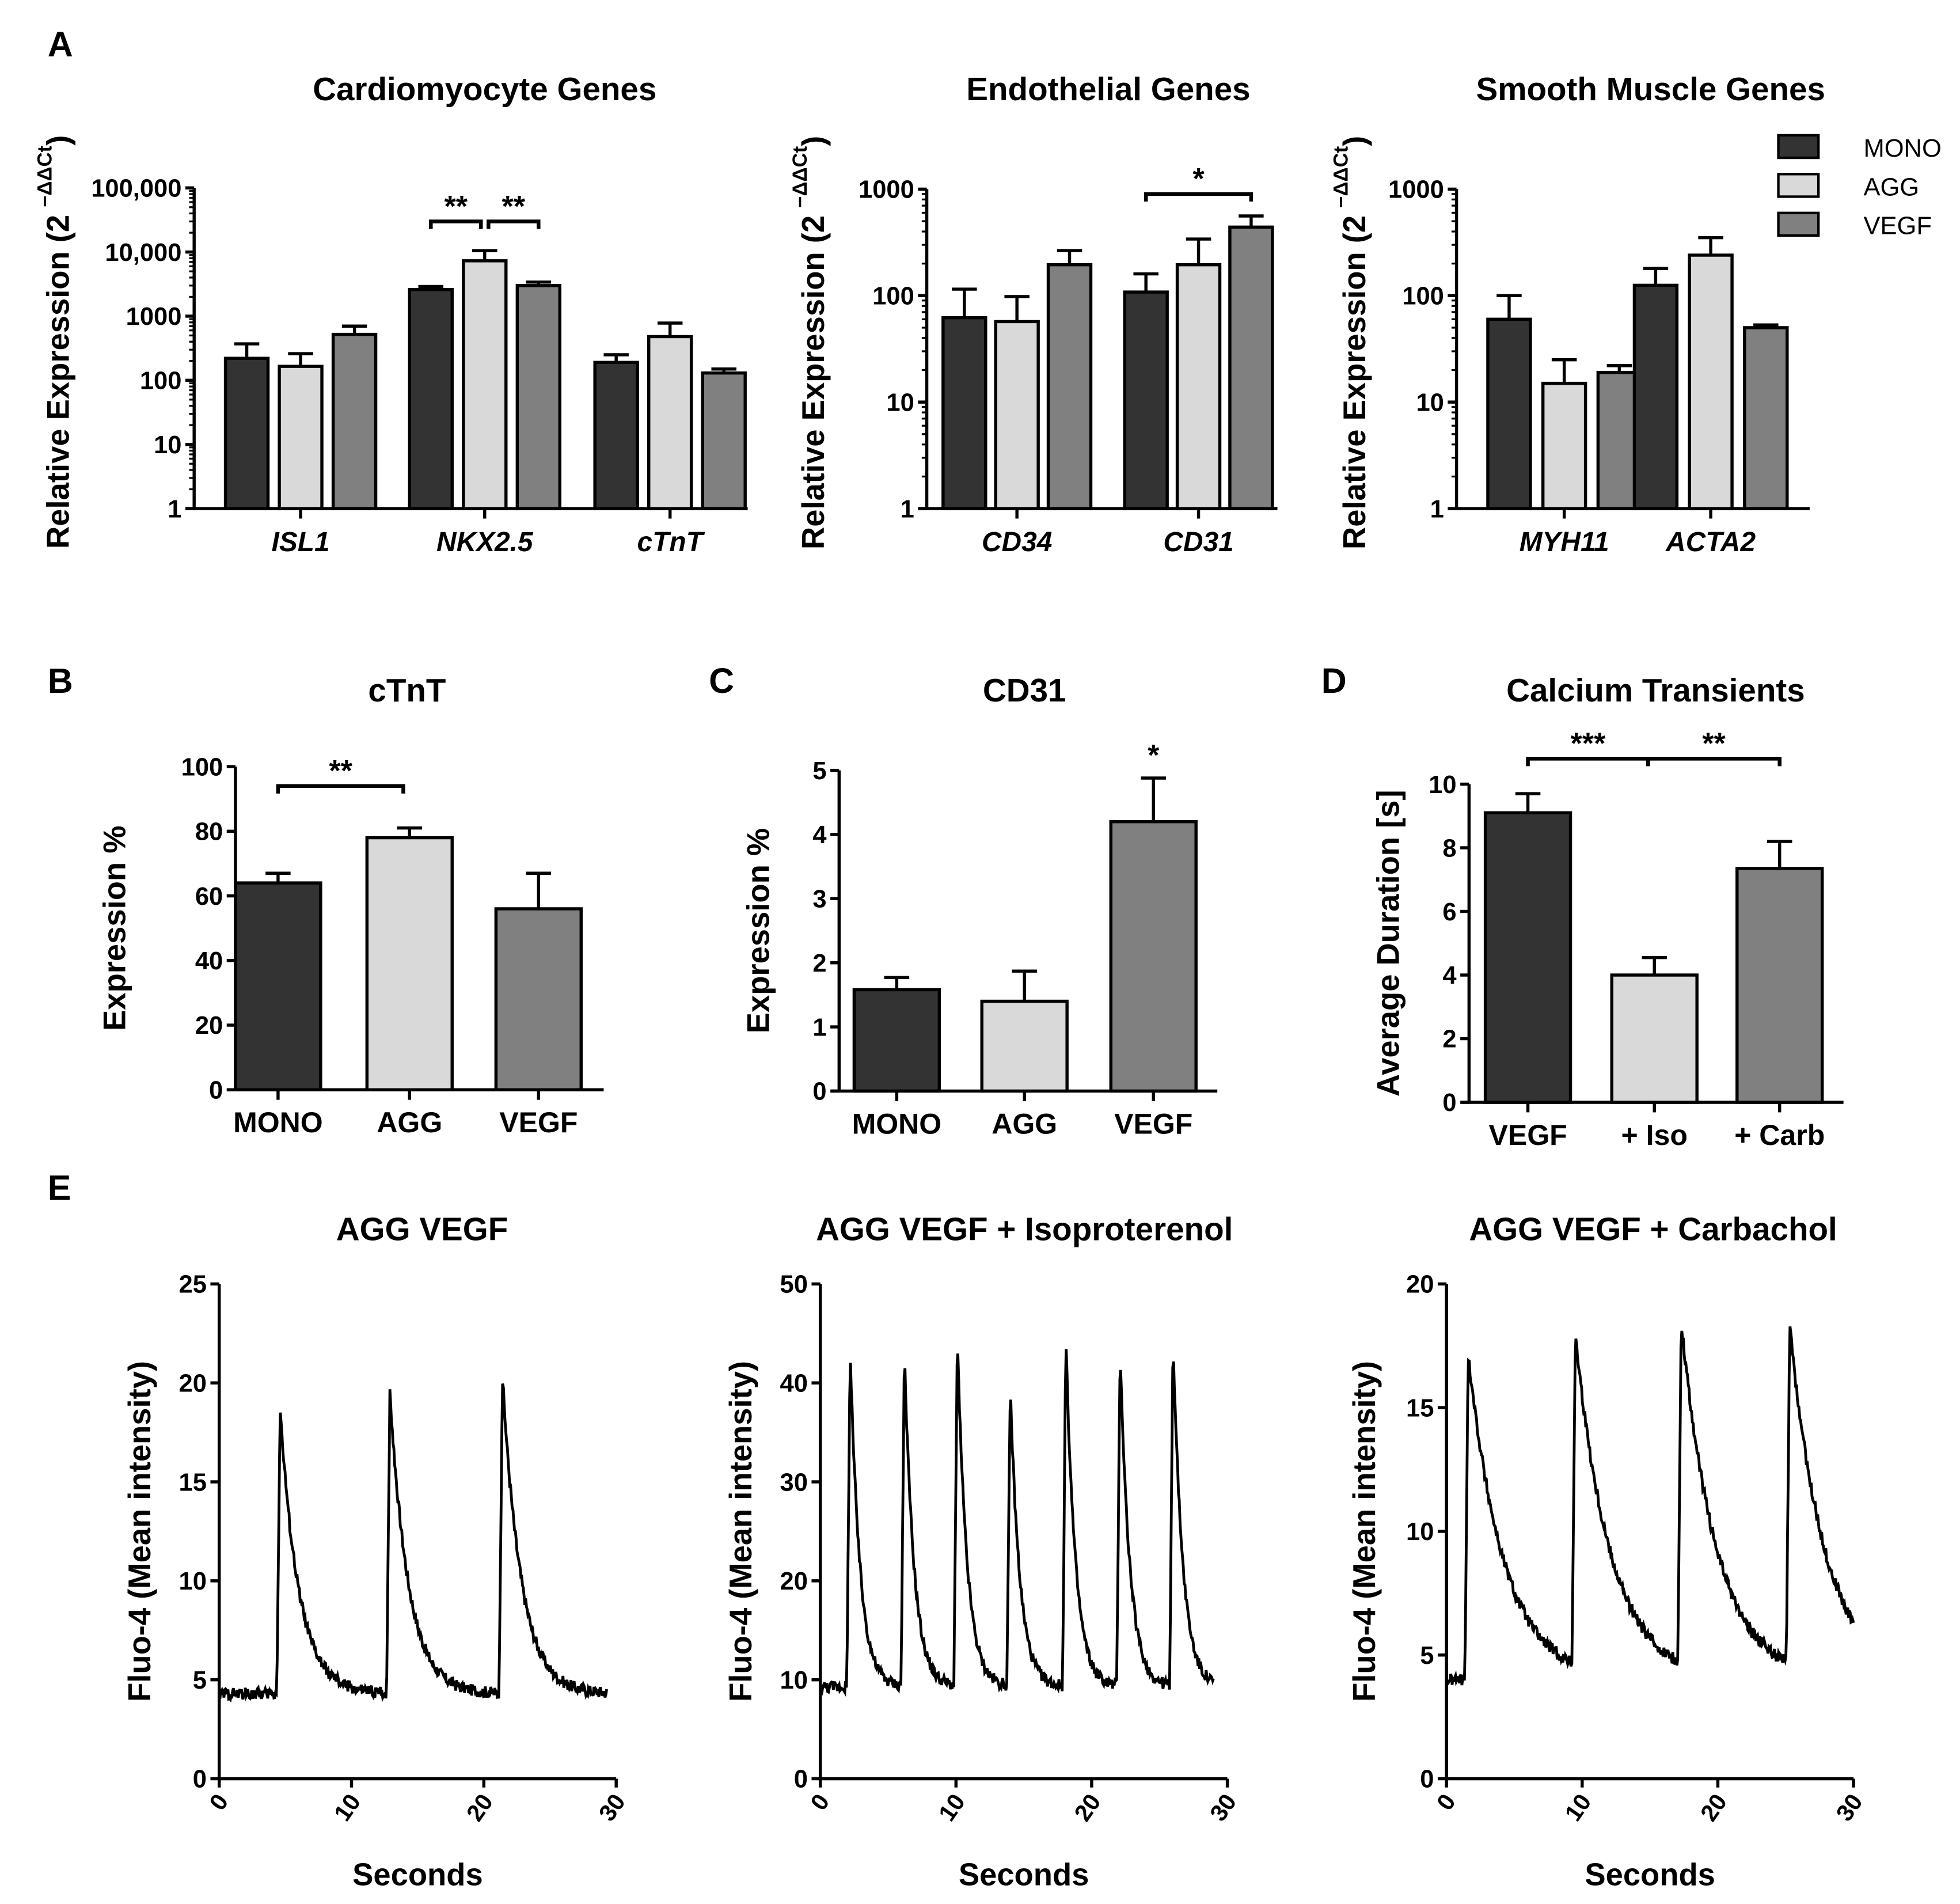 The image size is (1960, 1904). What do you see at coordinates (813, 382) in the screenshot?
I see `y-axis-label-text: Relative Expression (2` at bounding box center [813, 382].